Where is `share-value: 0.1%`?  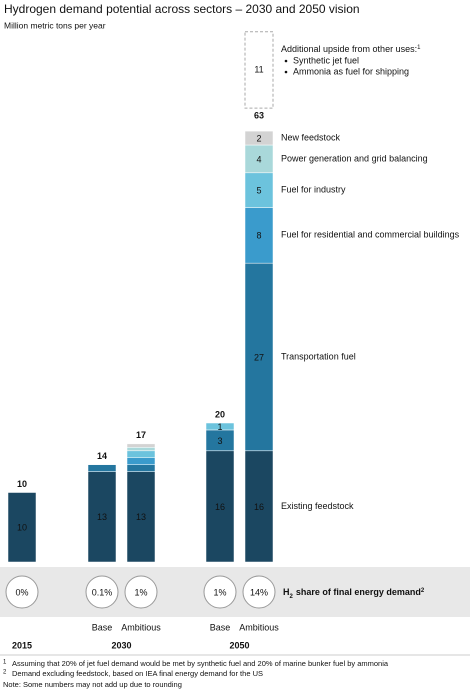 share-value: 0.1% is located at coordinates (102, 592).